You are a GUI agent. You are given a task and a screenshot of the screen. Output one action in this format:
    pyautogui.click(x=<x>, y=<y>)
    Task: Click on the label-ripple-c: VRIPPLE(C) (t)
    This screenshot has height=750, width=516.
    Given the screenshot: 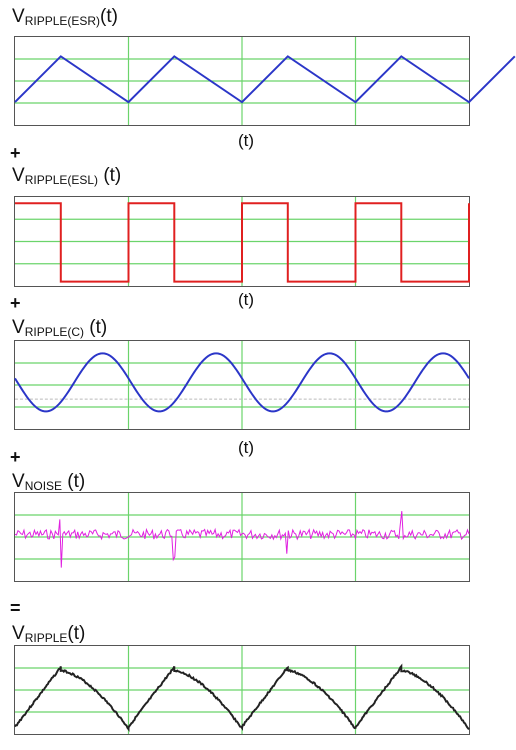 What is the action you would take?
    pyautogui.click(x=60, y=328)
    